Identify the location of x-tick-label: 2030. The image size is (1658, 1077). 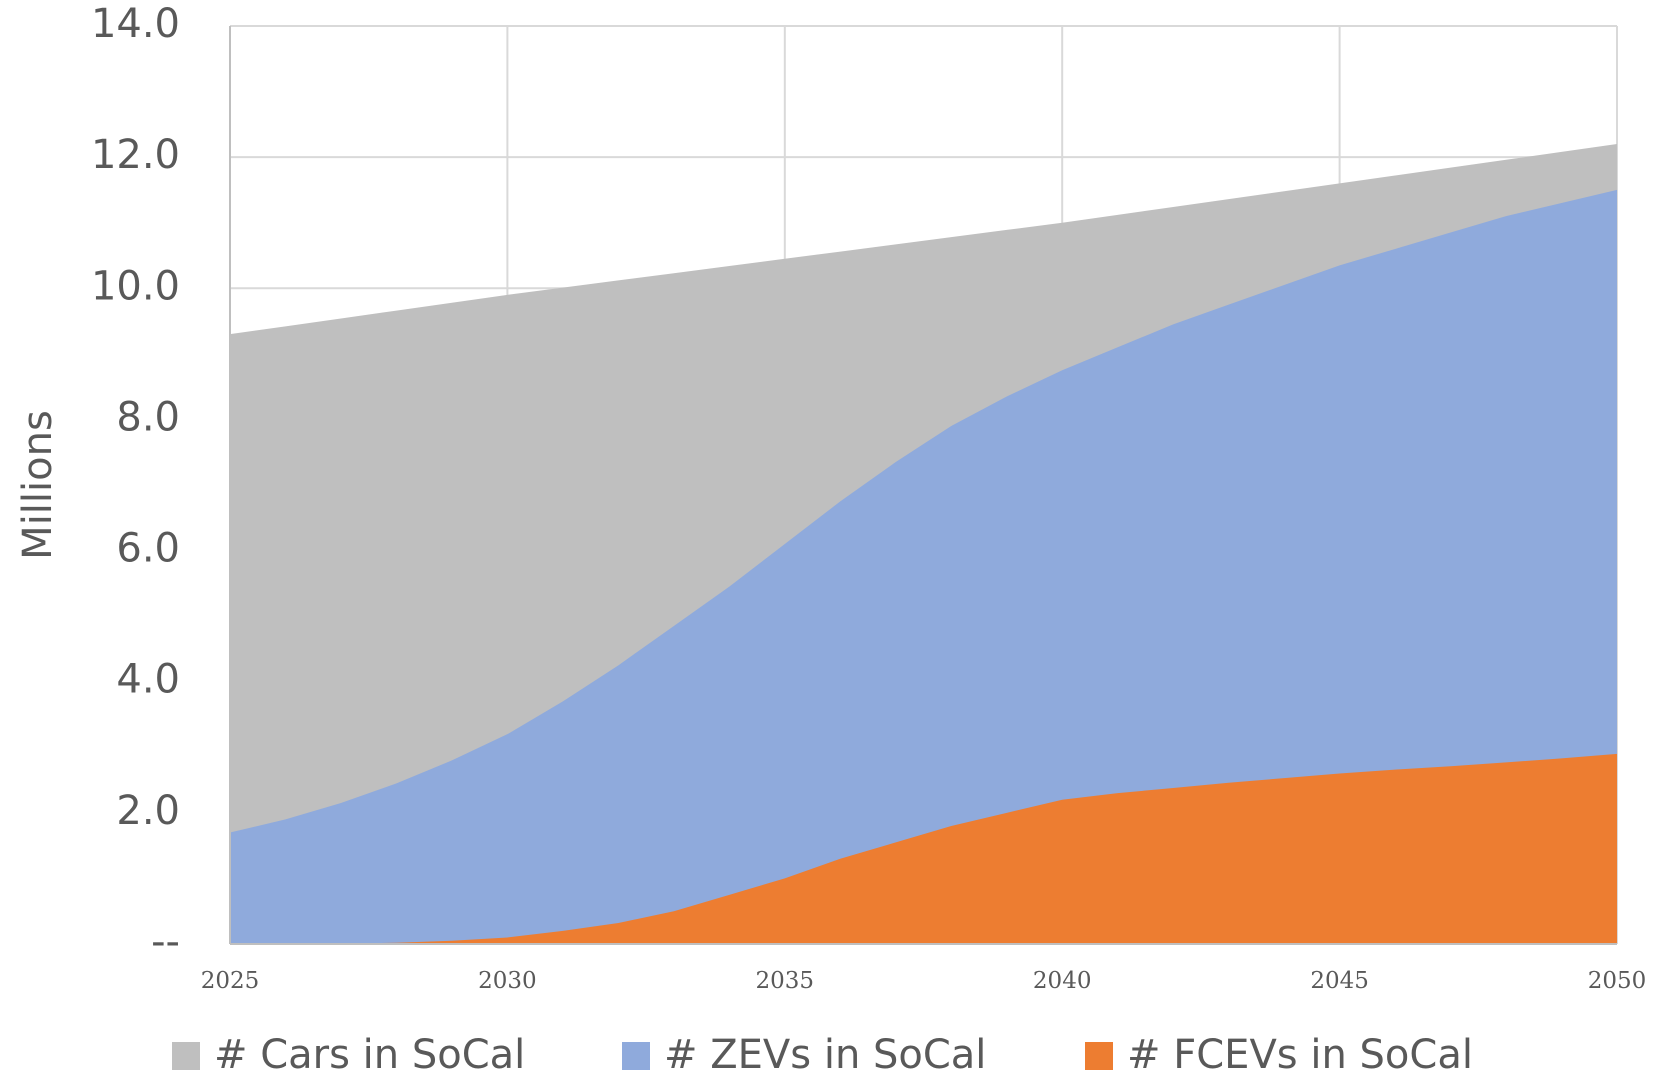
(507, 981).